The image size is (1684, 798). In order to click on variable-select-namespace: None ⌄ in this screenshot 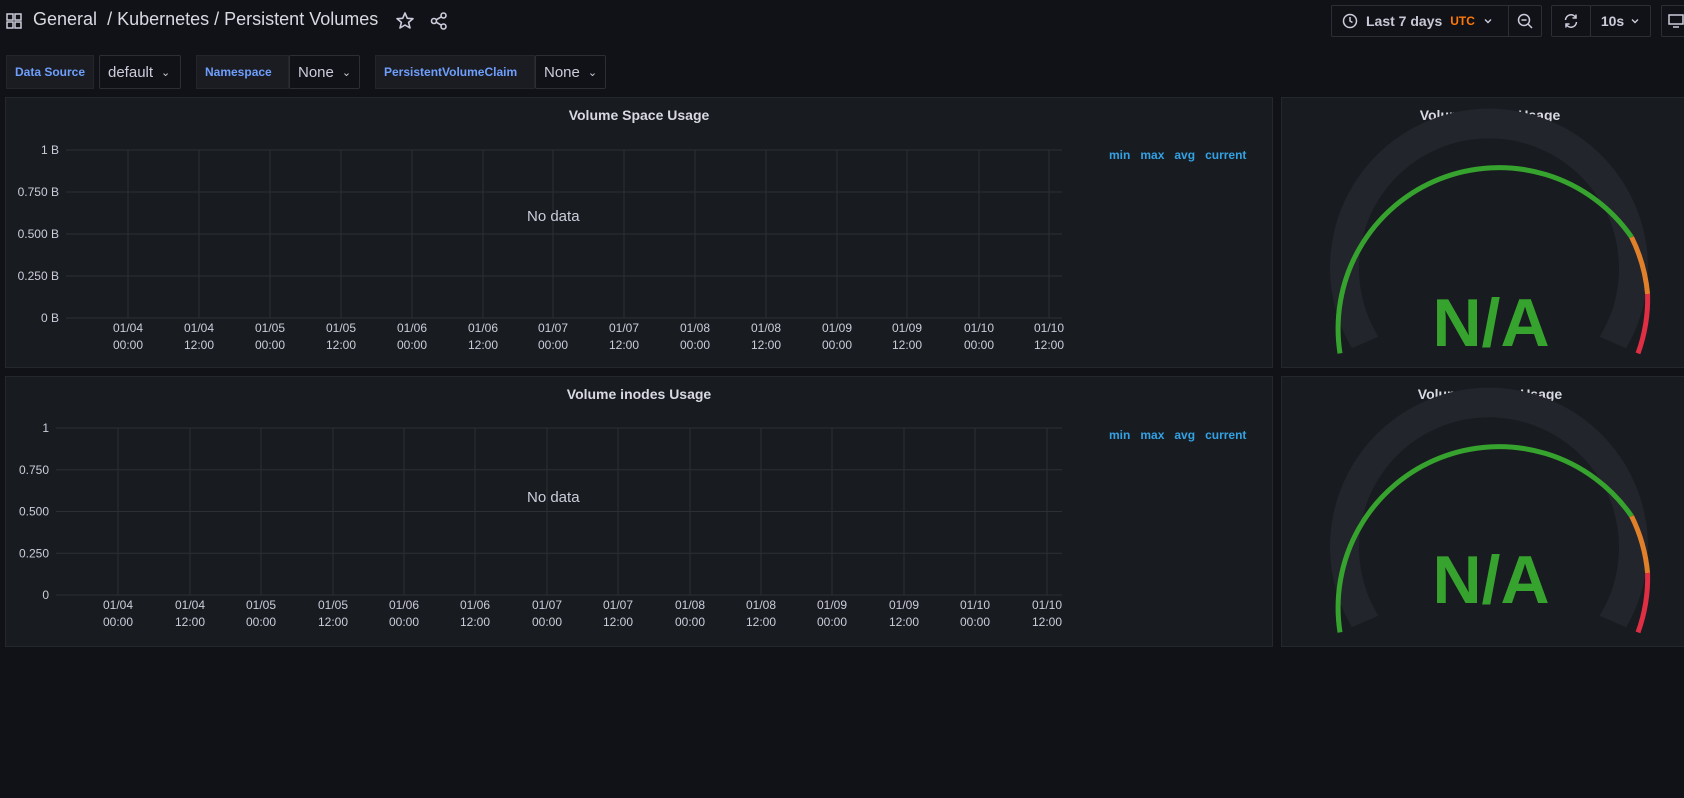, I will do `click(324, 72)`.